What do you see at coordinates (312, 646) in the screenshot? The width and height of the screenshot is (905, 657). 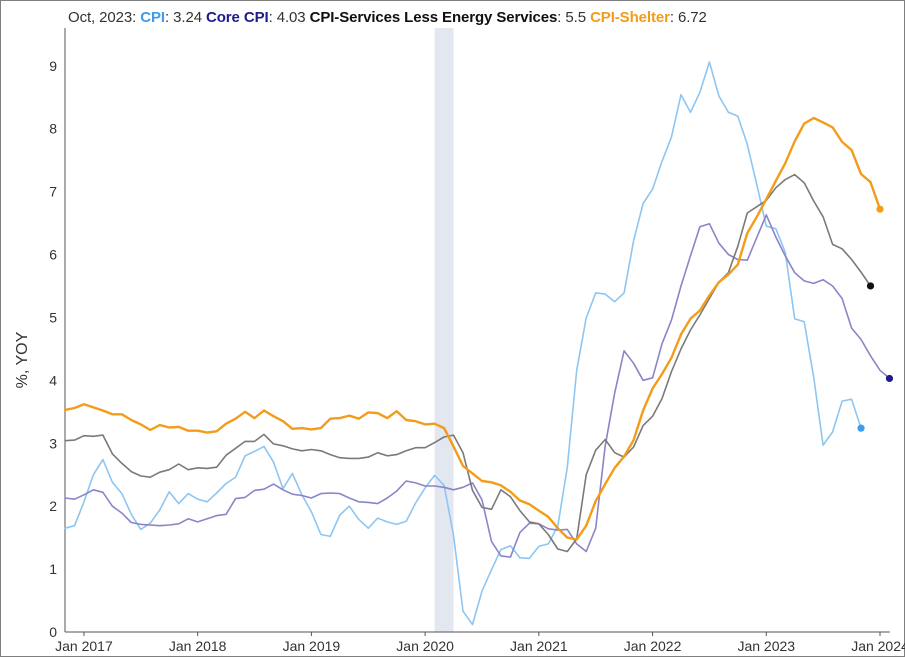 I see `x-tick-label: Jan 2019` at bounding box center [312, 646].